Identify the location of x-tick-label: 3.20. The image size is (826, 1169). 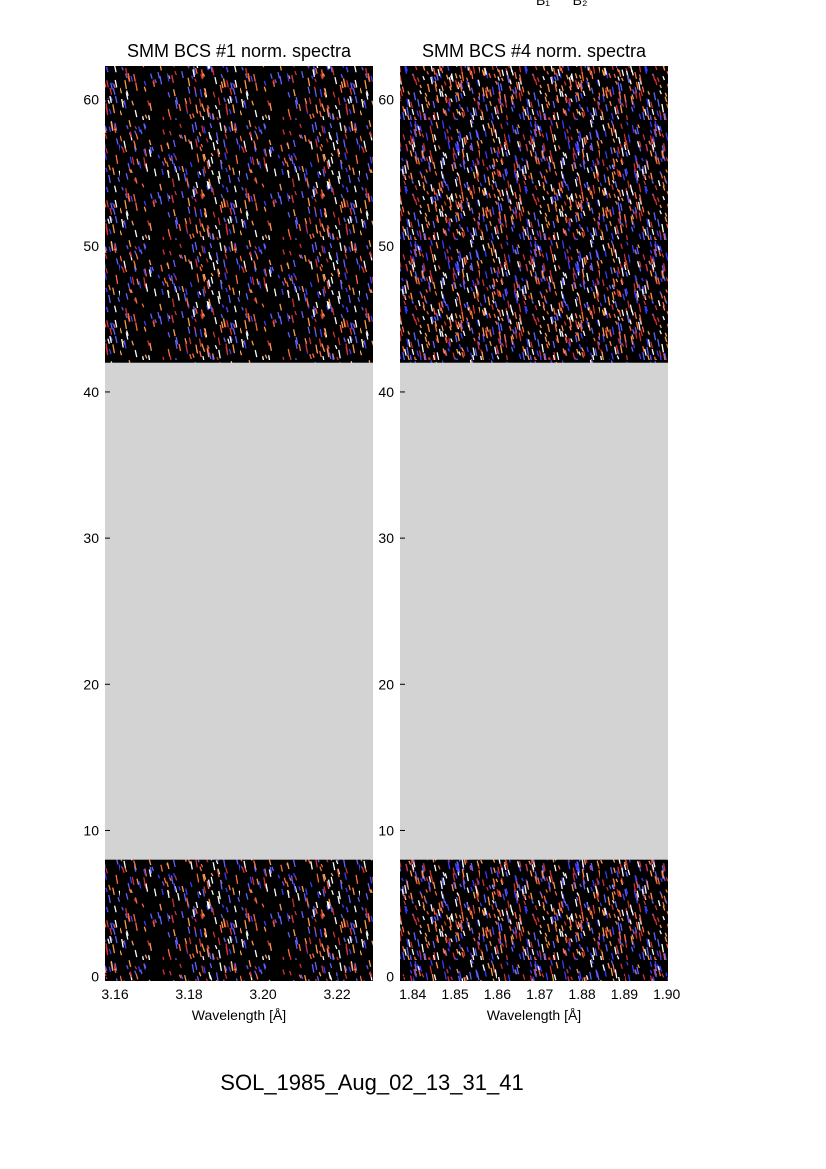
(262, 994).